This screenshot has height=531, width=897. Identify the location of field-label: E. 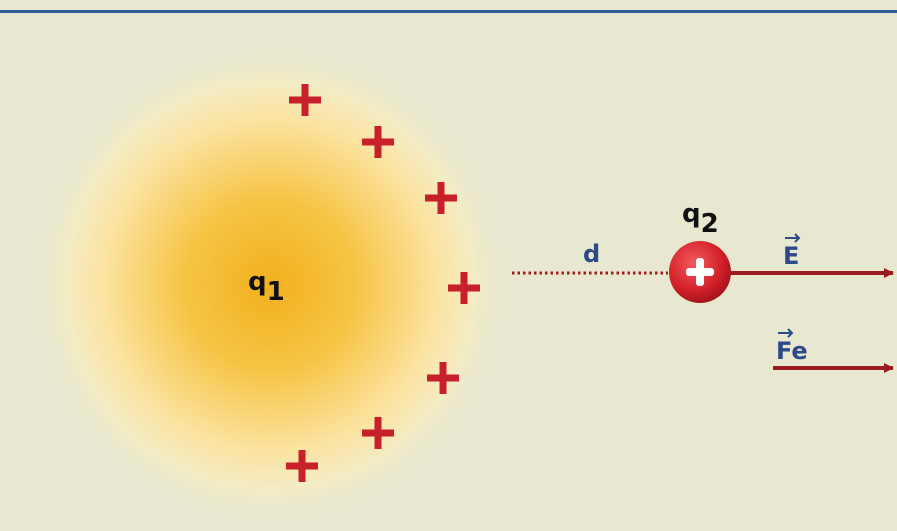
(791, 256).